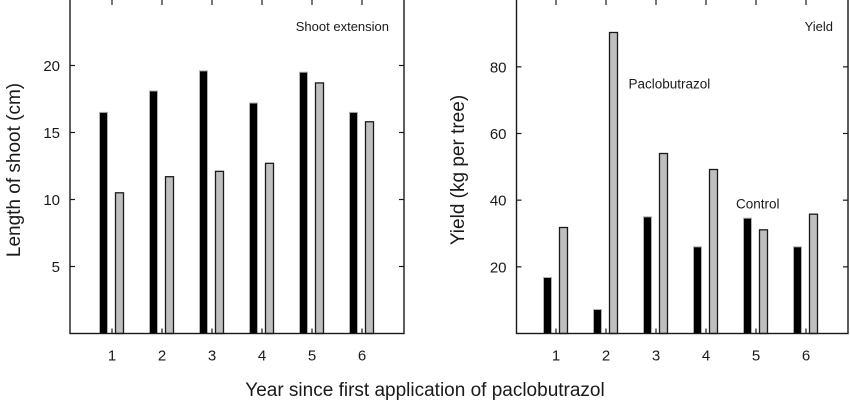 The width and height of the screenshot is (850, 407). What do you see at coordinates (498, 201) in the screenshot?
I see `y-tick-label: 40` at bounding box center [498, 201].